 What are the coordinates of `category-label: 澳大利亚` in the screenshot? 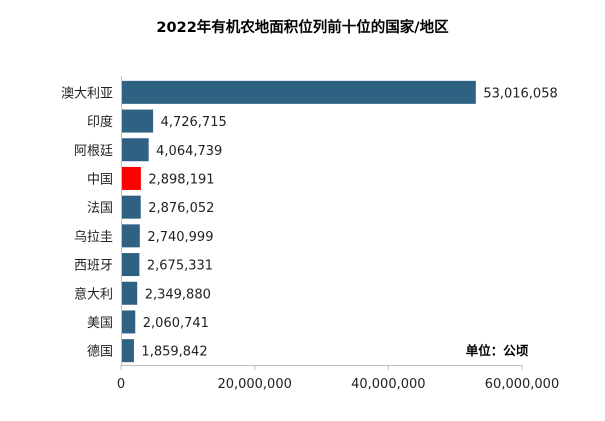 It's located at (87, 93).